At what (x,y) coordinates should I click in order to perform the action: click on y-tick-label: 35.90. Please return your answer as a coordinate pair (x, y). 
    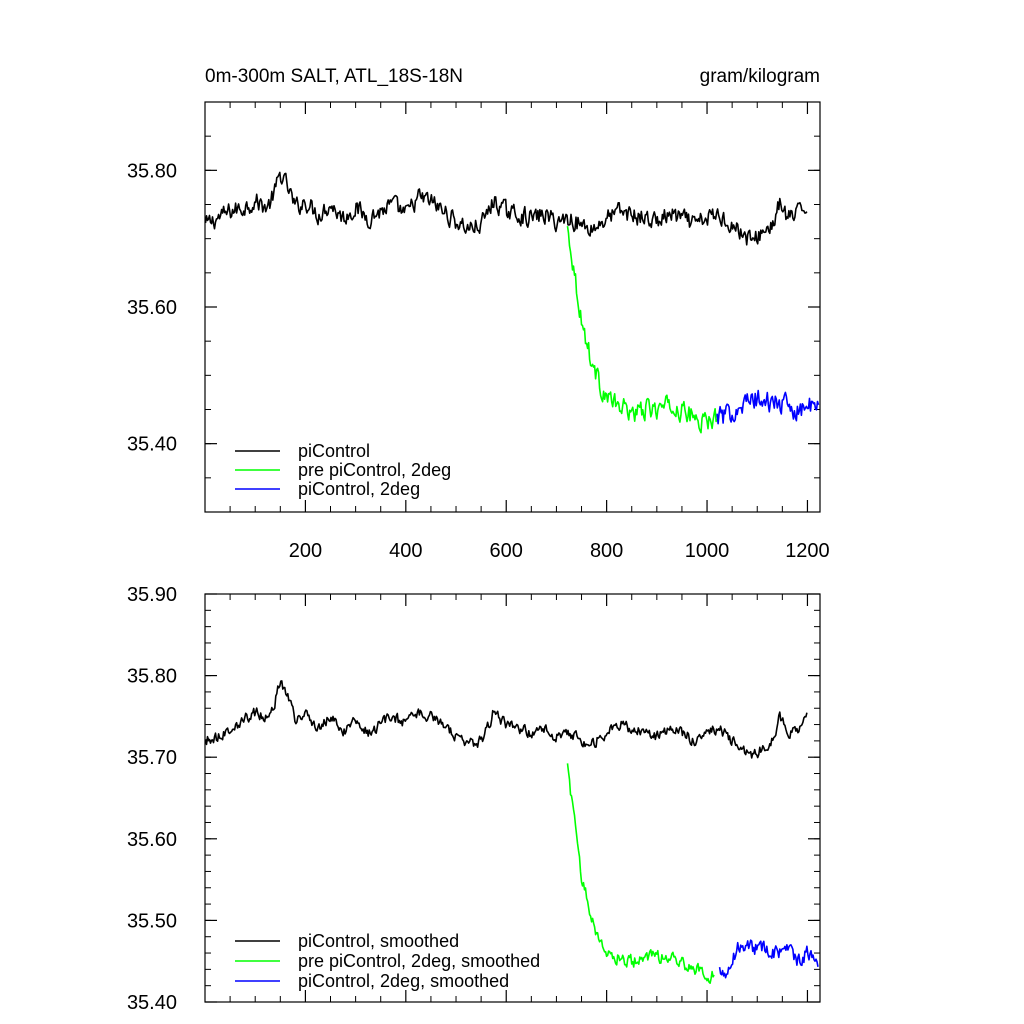
    Looking at the image, I should click on (152, 595).